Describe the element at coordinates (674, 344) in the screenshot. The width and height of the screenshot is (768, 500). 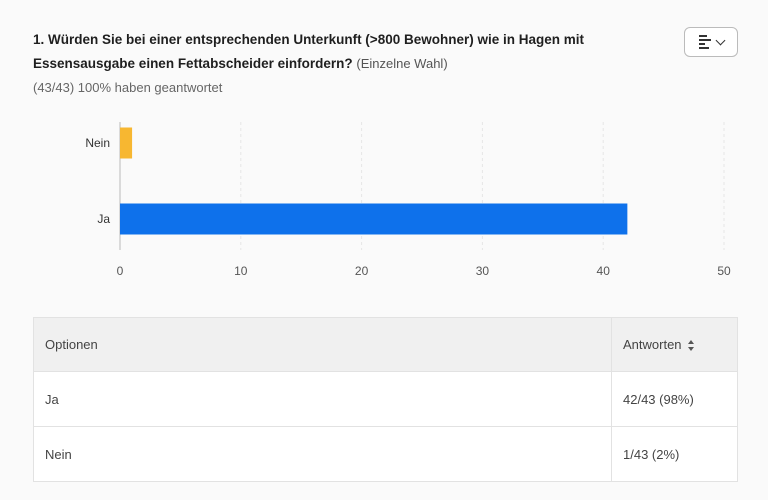
I see `header-answers: Antworten` at that location.